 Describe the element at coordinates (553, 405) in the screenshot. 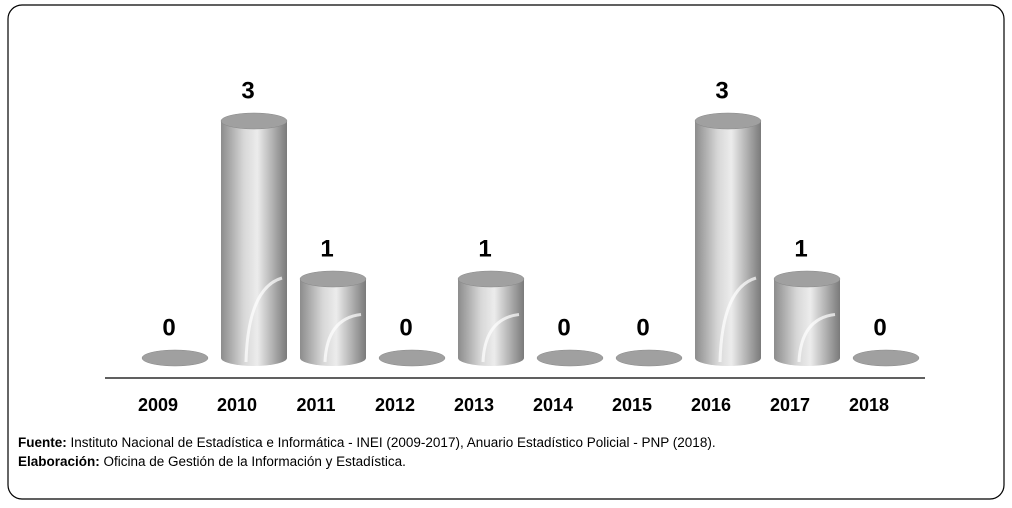

I see `x-tick-label: 2014` at that location.